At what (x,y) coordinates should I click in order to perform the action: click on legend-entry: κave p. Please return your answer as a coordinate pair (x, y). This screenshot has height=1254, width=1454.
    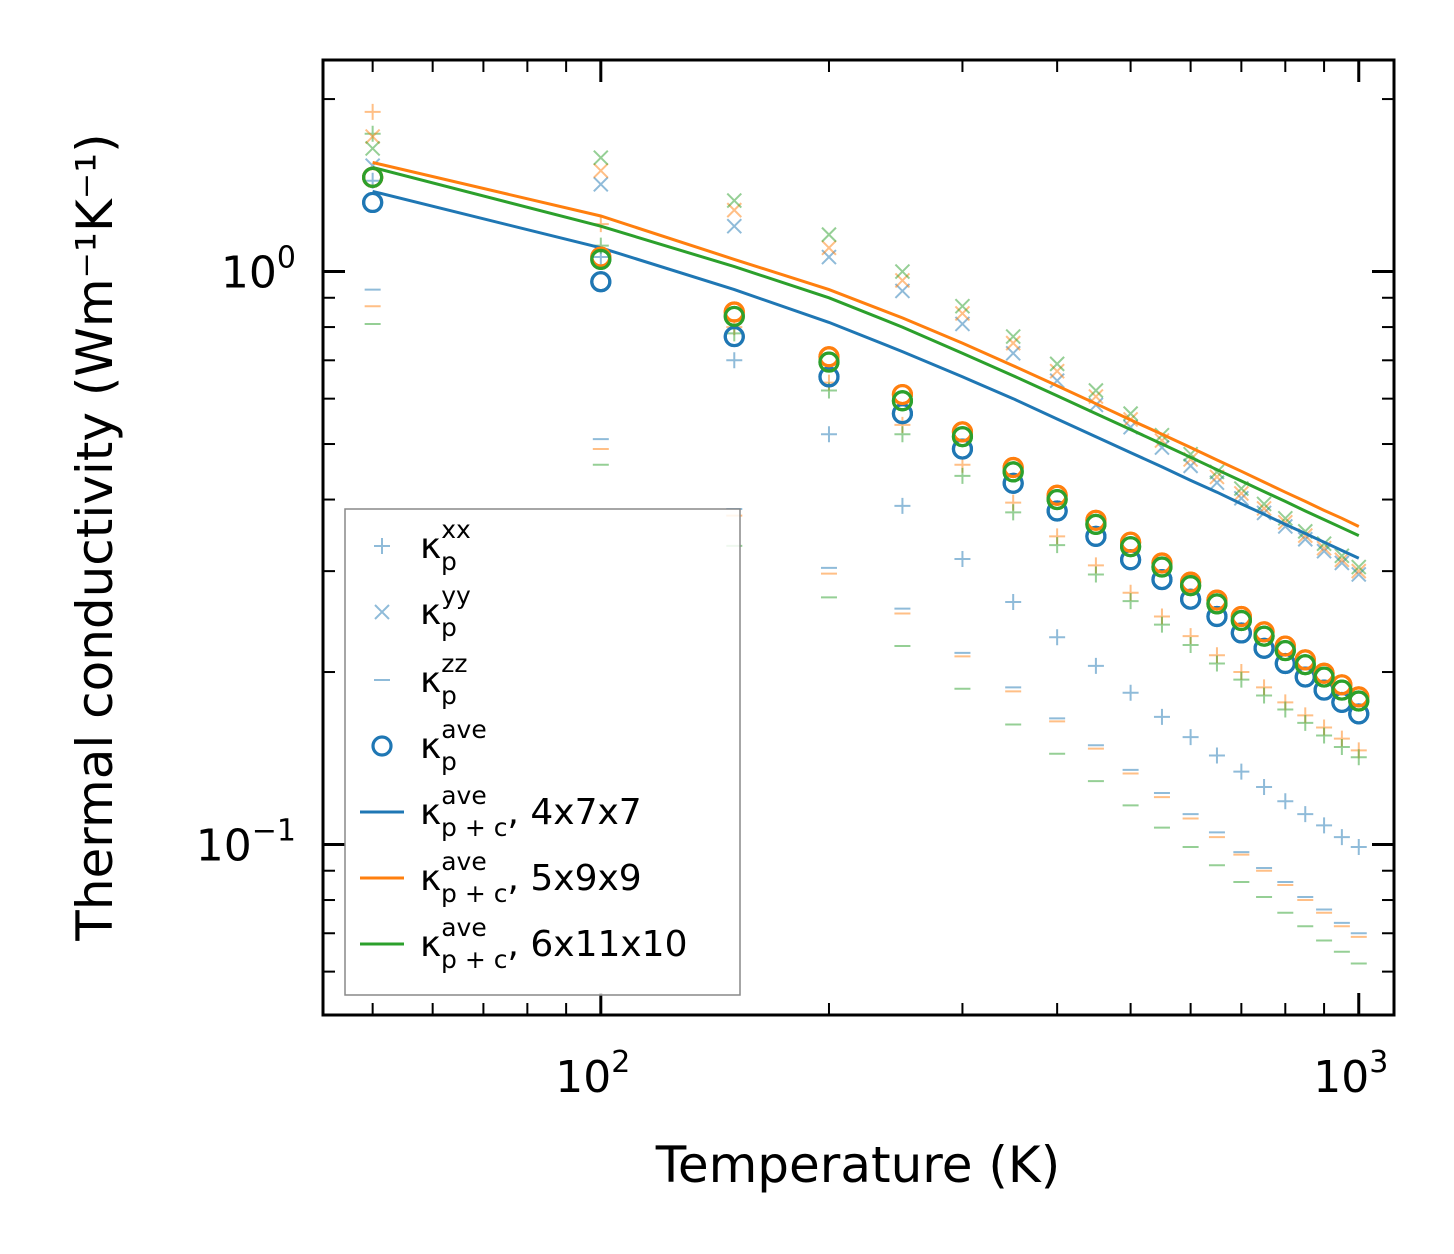
    Looking at the image, I should click on (429, 745).